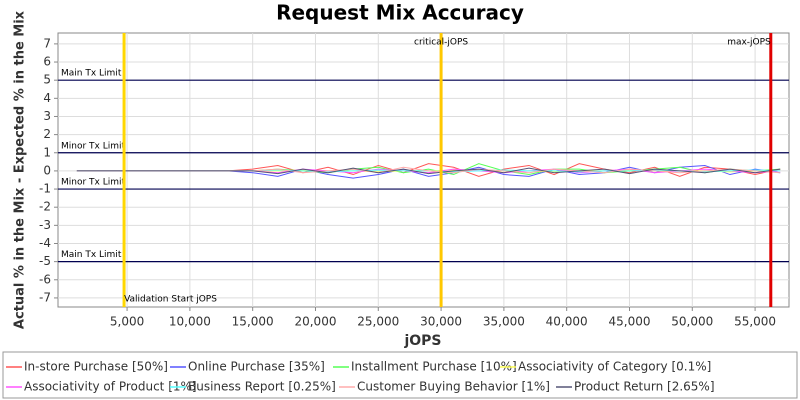 This screenshot has width=800, height=400. Describe the element at coordinates (256, 367) in the screenshot. I see `legend-label: Online Purchase [35%]` at that location.